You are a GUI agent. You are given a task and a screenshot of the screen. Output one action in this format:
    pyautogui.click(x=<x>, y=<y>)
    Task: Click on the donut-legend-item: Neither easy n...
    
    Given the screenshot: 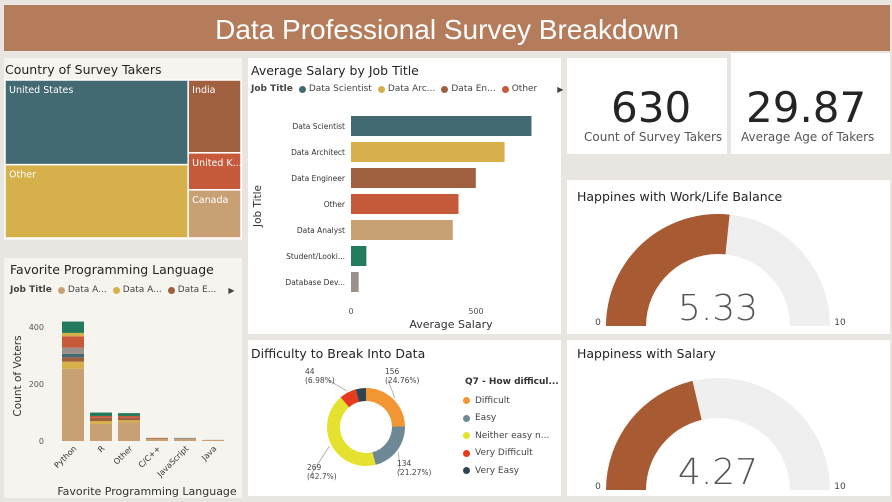 What is the action you would take?
    pyautogui.click(x=506, y=436)
    